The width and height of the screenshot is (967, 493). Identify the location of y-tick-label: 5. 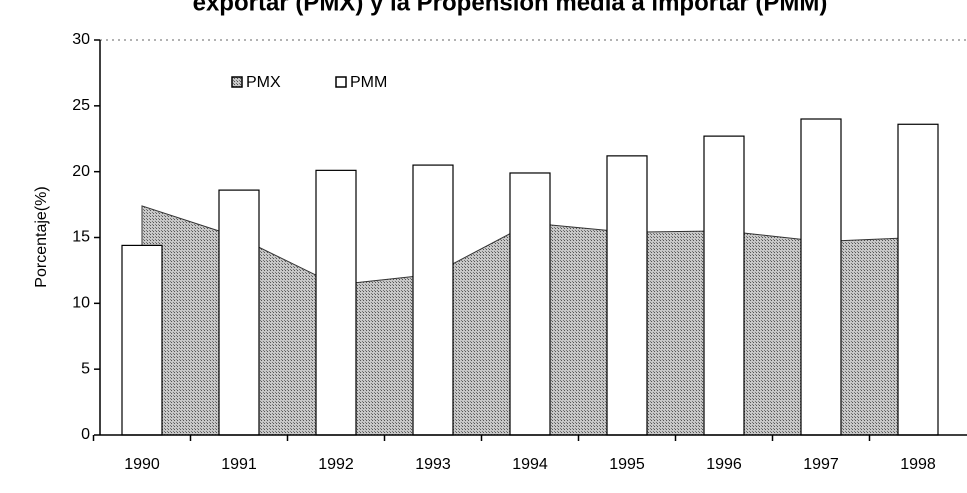
(85, 368).